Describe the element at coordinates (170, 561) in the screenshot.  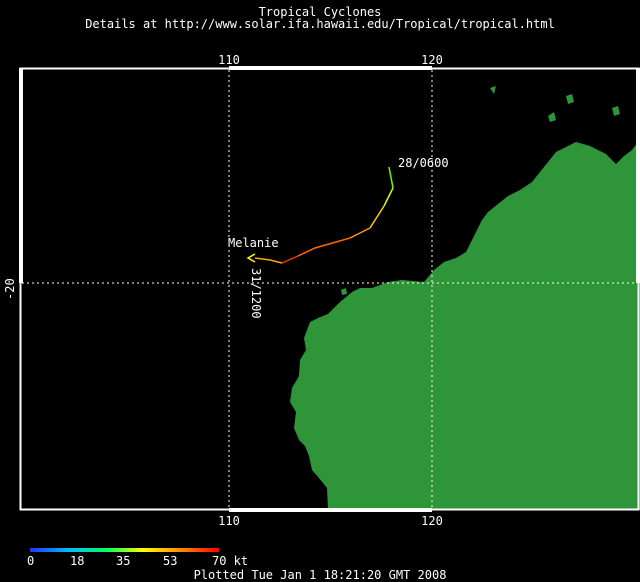
I see `legend-label-53: 53` at that location.